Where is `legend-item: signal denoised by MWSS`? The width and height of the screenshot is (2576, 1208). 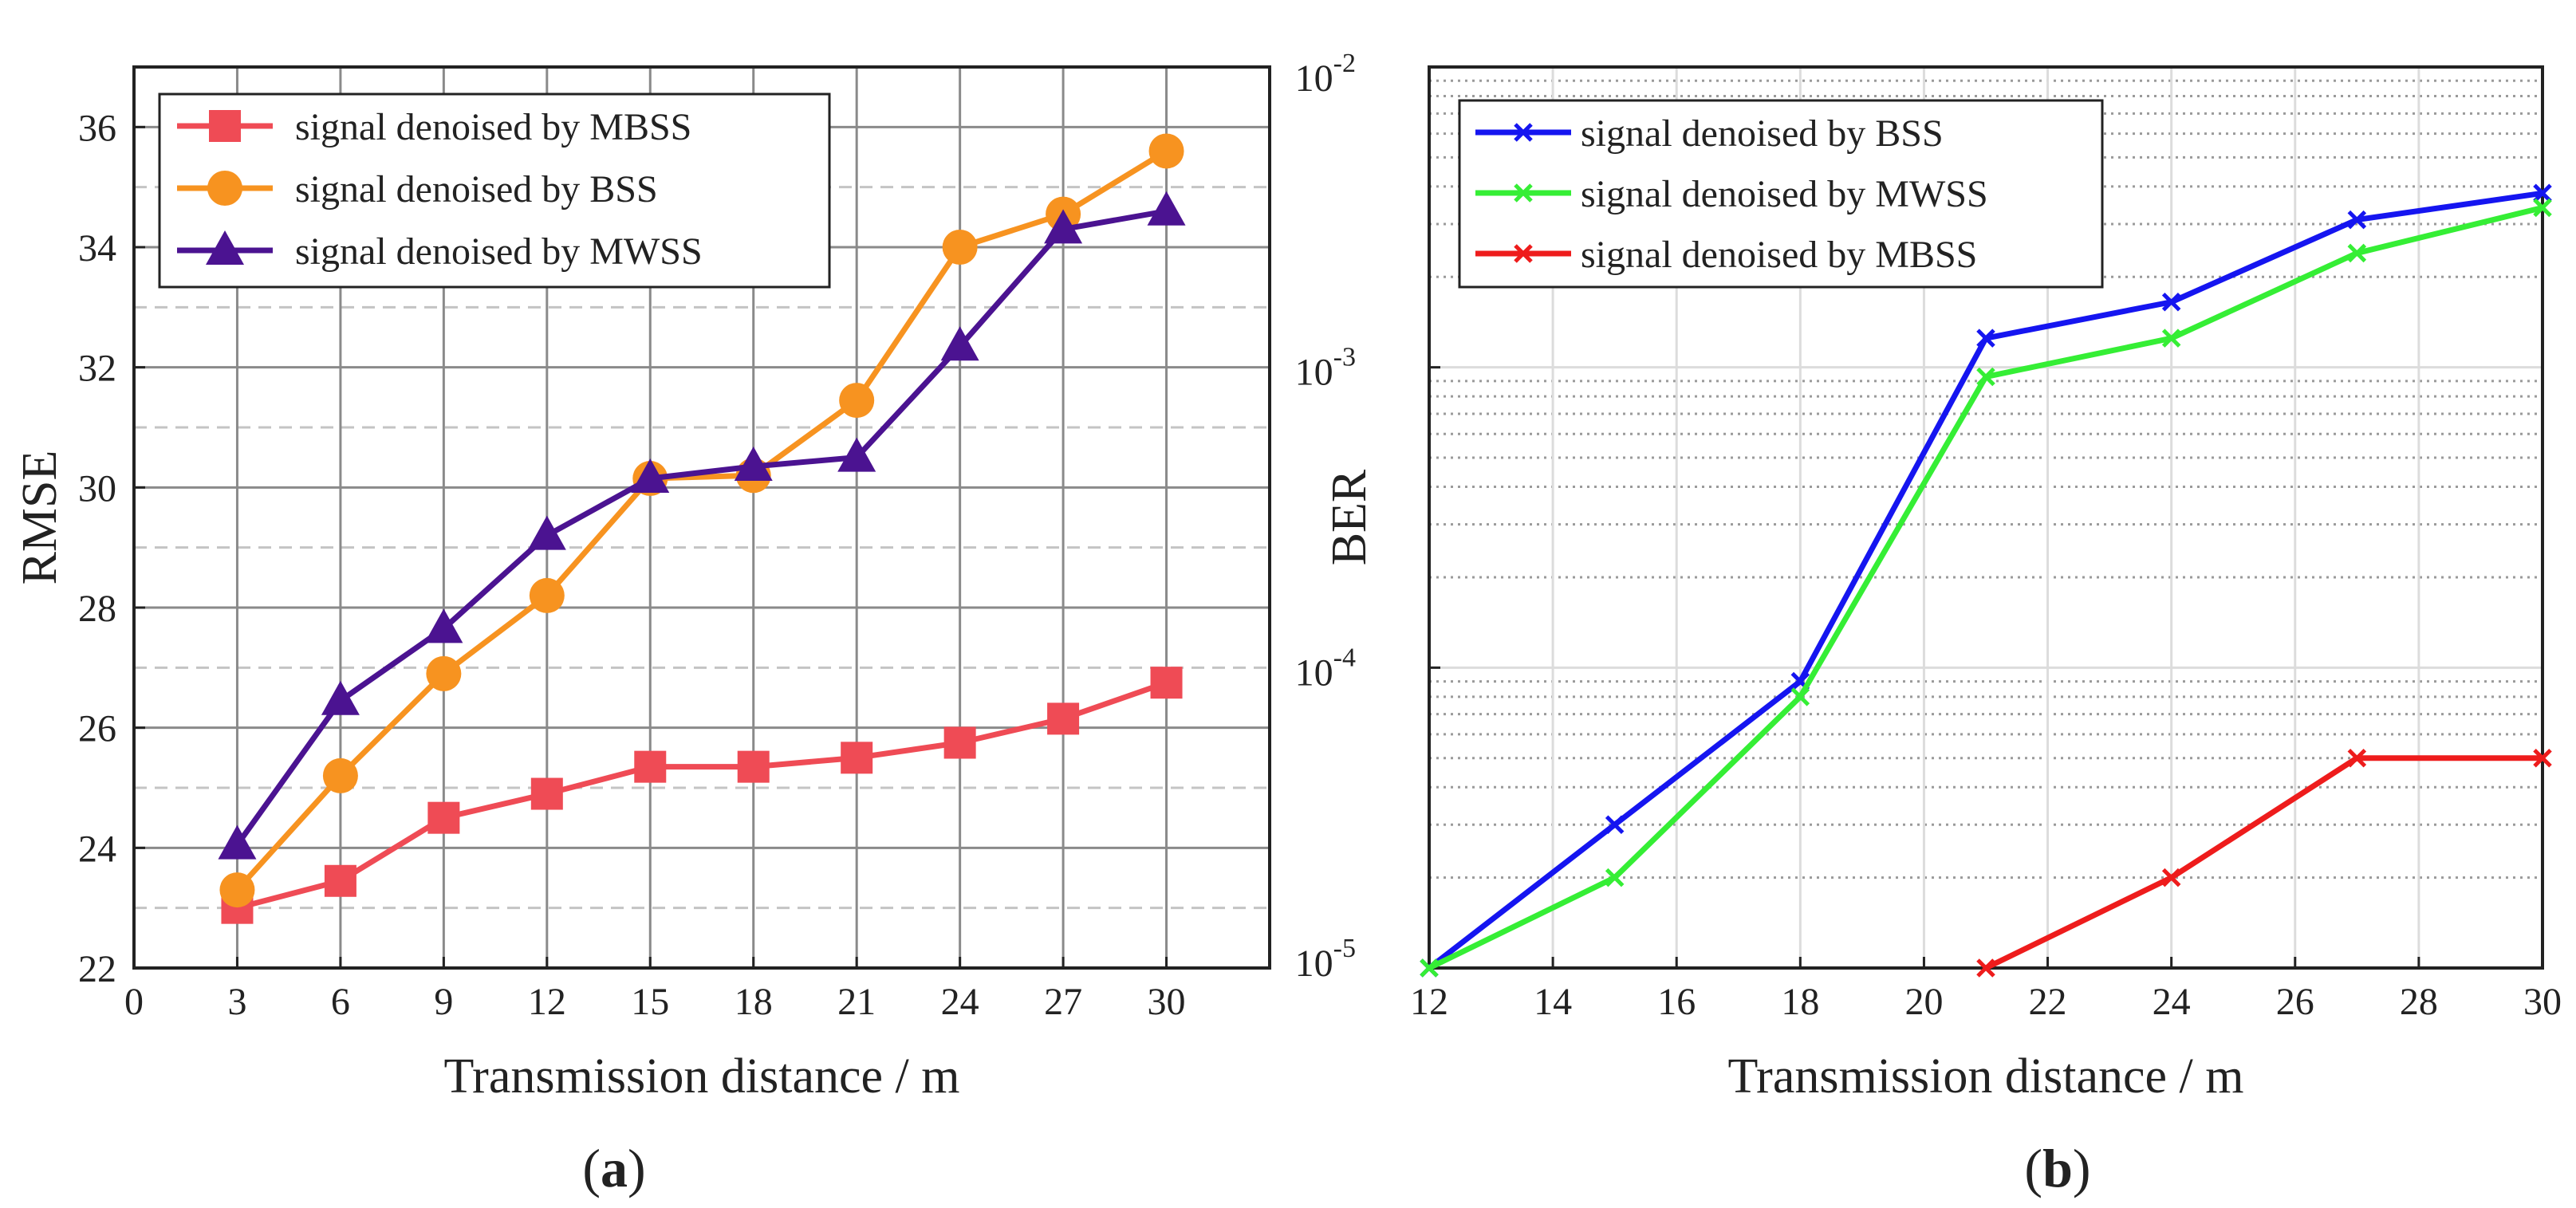
legend-item: signal denoised by MWSS is located at coordinates (1731, 194).